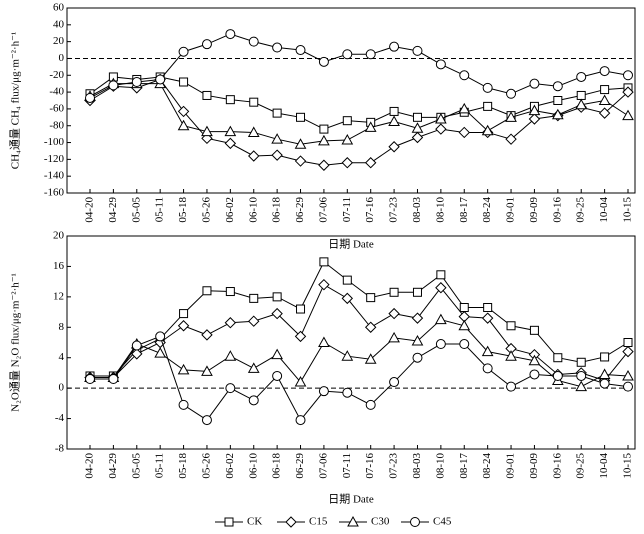 The height and width of the screenshot is (534, 644). What do you see at coordinates (464, 210) in the screenshot?
I see `x-tick-label: 08-17` at bounding box center [464, 210].